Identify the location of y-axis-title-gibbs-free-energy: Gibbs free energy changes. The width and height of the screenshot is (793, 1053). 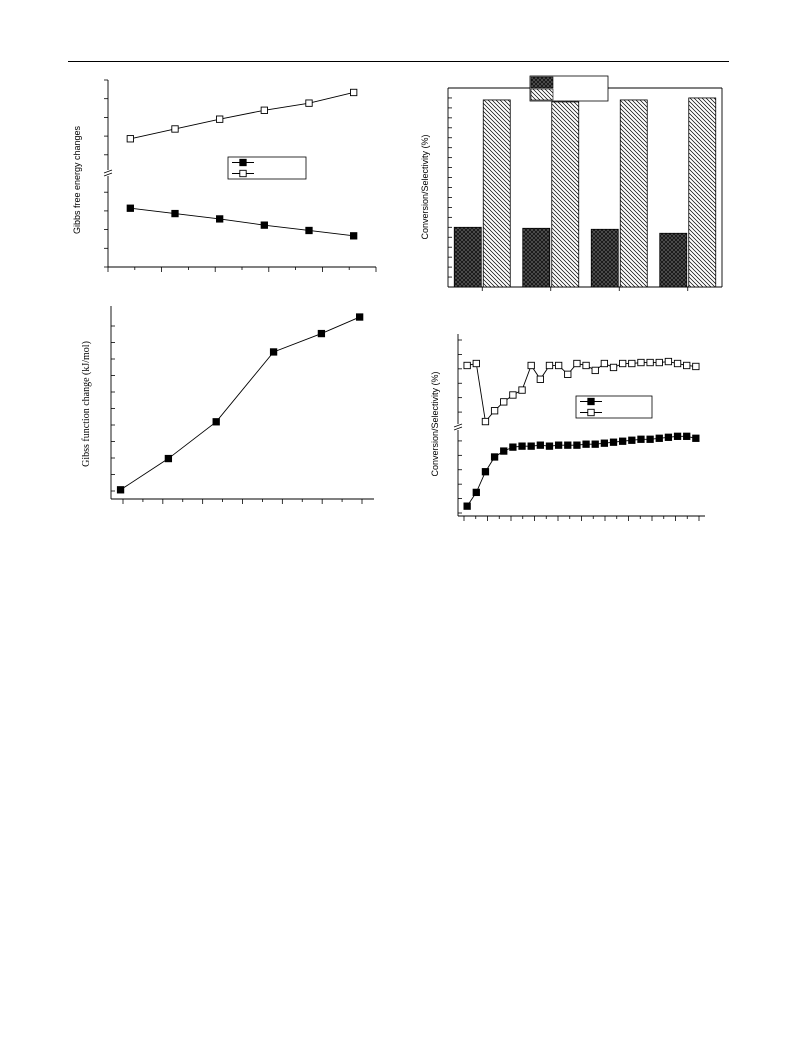
(77, 179).